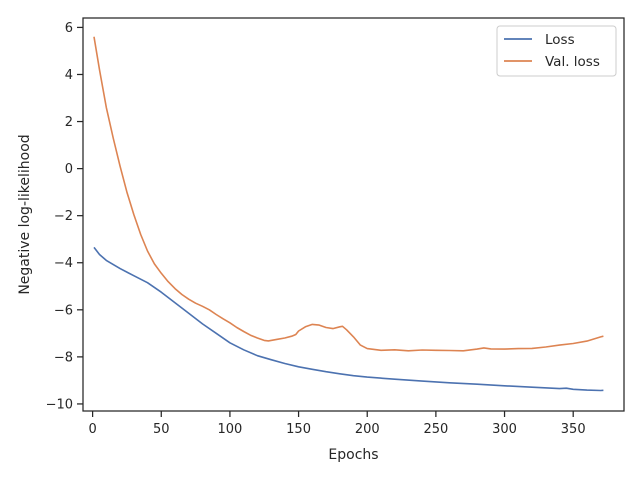 The height and width of the screenshot is (480, 640). Describe the element at coordinates (63, 263) in the screenshot. I see `y-tick-label: −4` at that location.